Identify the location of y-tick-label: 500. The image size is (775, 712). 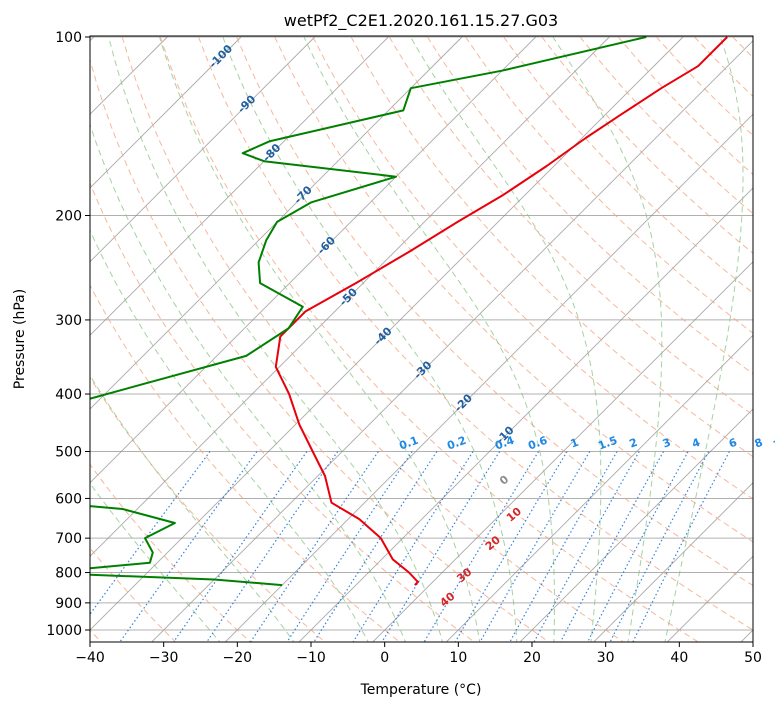
(68, 452).